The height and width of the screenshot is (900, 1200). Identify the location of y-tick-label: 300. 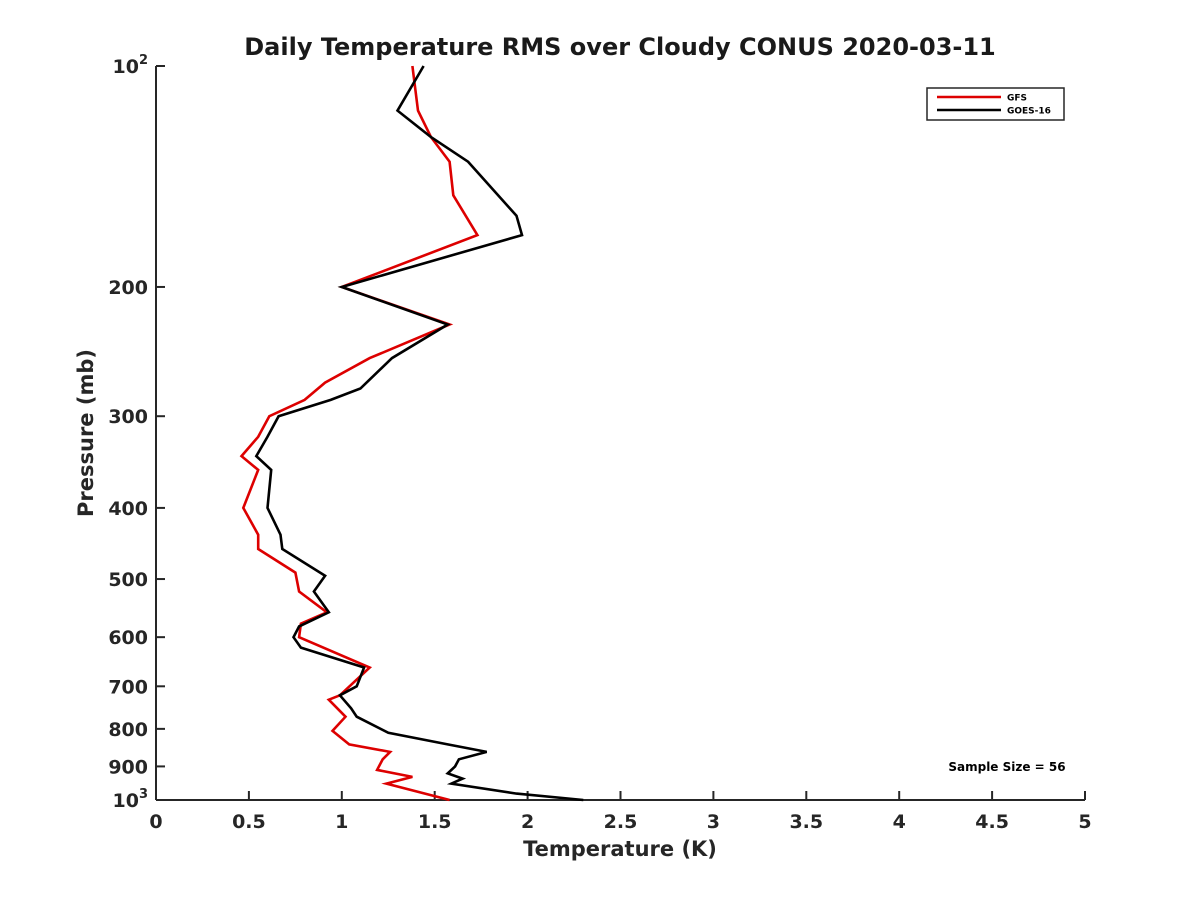
(128, 417).